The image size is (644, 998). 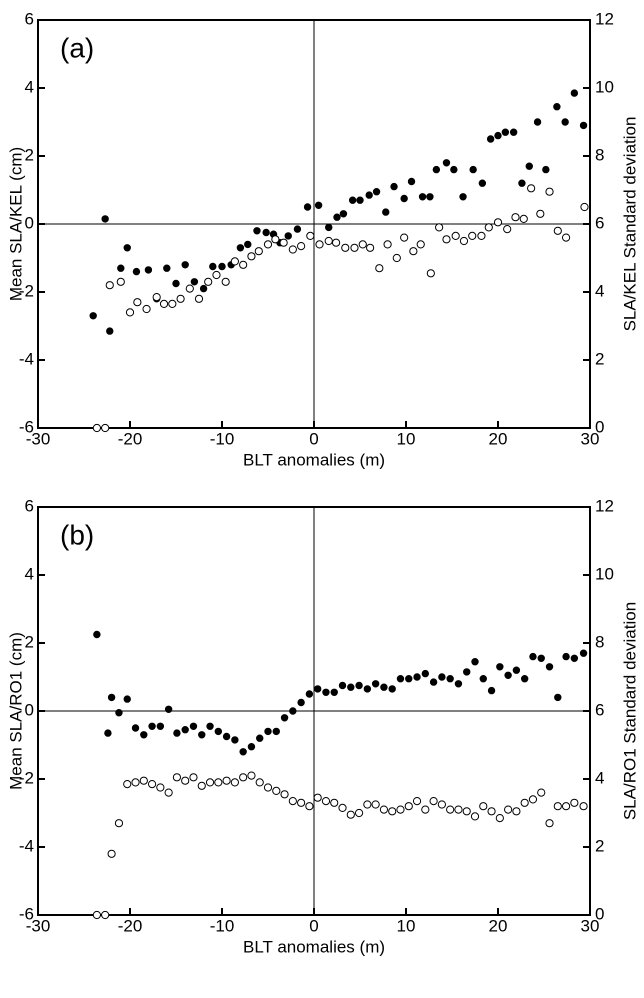 What do you see at coordinates (604, 573) in the screenshot?
I see `y2-tick-label: 10` at bounding box center [604, 573].